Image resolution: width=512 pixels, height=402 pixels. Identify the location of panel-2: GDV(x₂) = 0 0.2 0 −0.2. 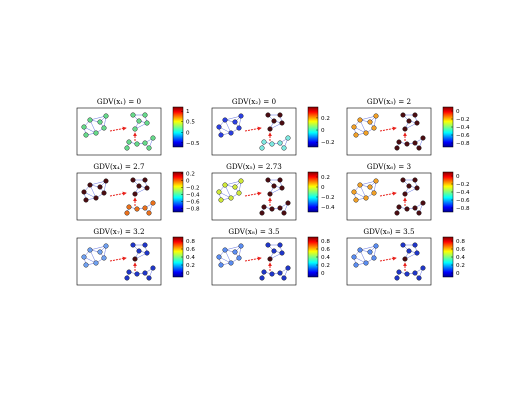
(273, 126).